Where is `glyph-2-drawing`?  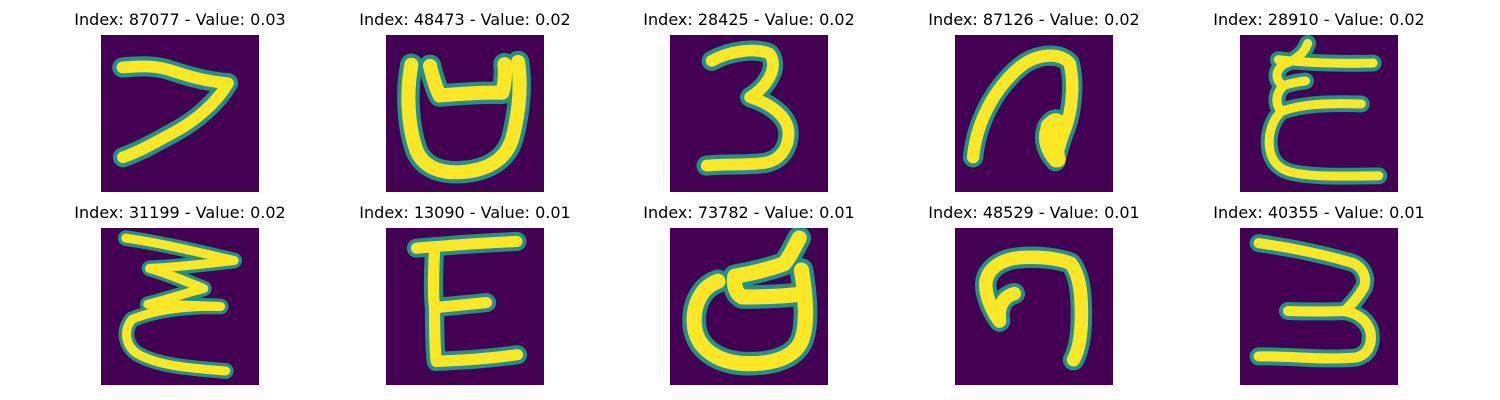
glyph-2-drawing is located at coordinates (747, 108).